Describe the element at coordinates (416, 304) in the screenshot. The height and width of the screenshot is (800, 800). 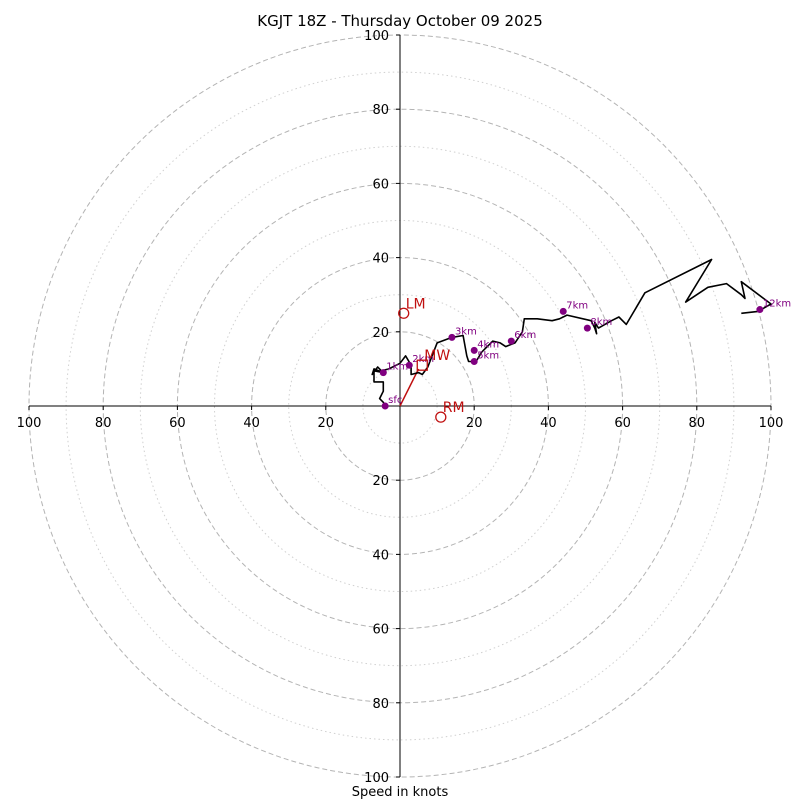
I see `storm-motion-label-LM: LM` at that location.